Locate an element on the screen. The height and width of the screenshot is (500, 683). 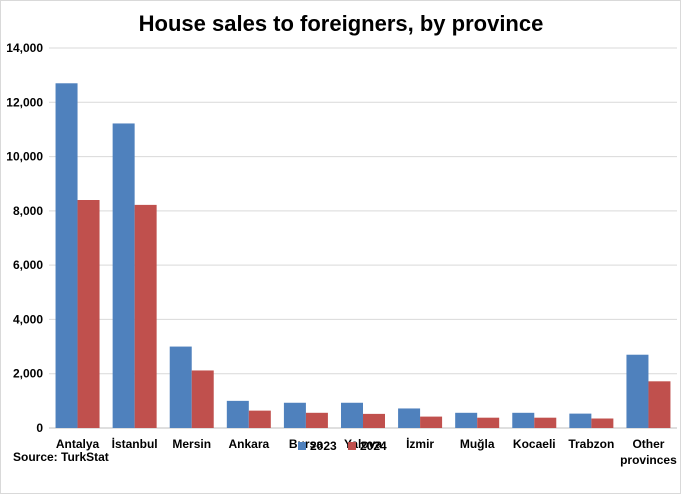
legend-label-2024: 2024 is located at coordinates (373, 446).